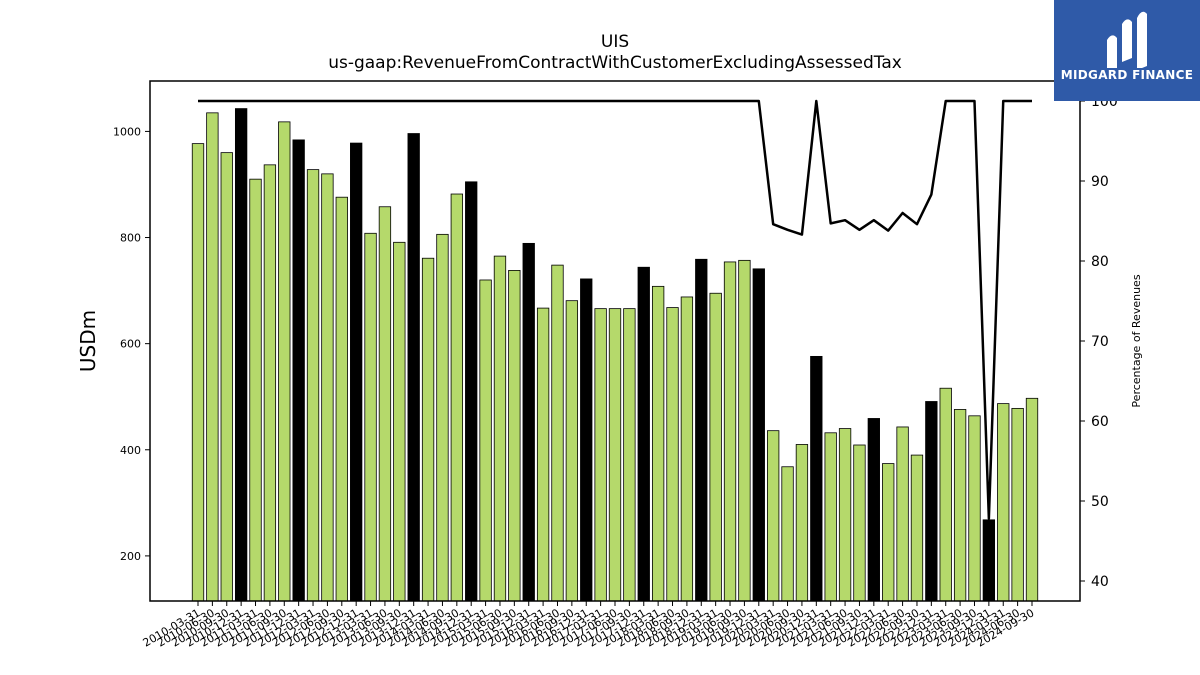 The height and width of the screenshot is (675, 1200). What do you see at coordinates (1100, 582) in the screenshot?
I see `y2-tick-label: 40` at bounding box center [1100, 582].